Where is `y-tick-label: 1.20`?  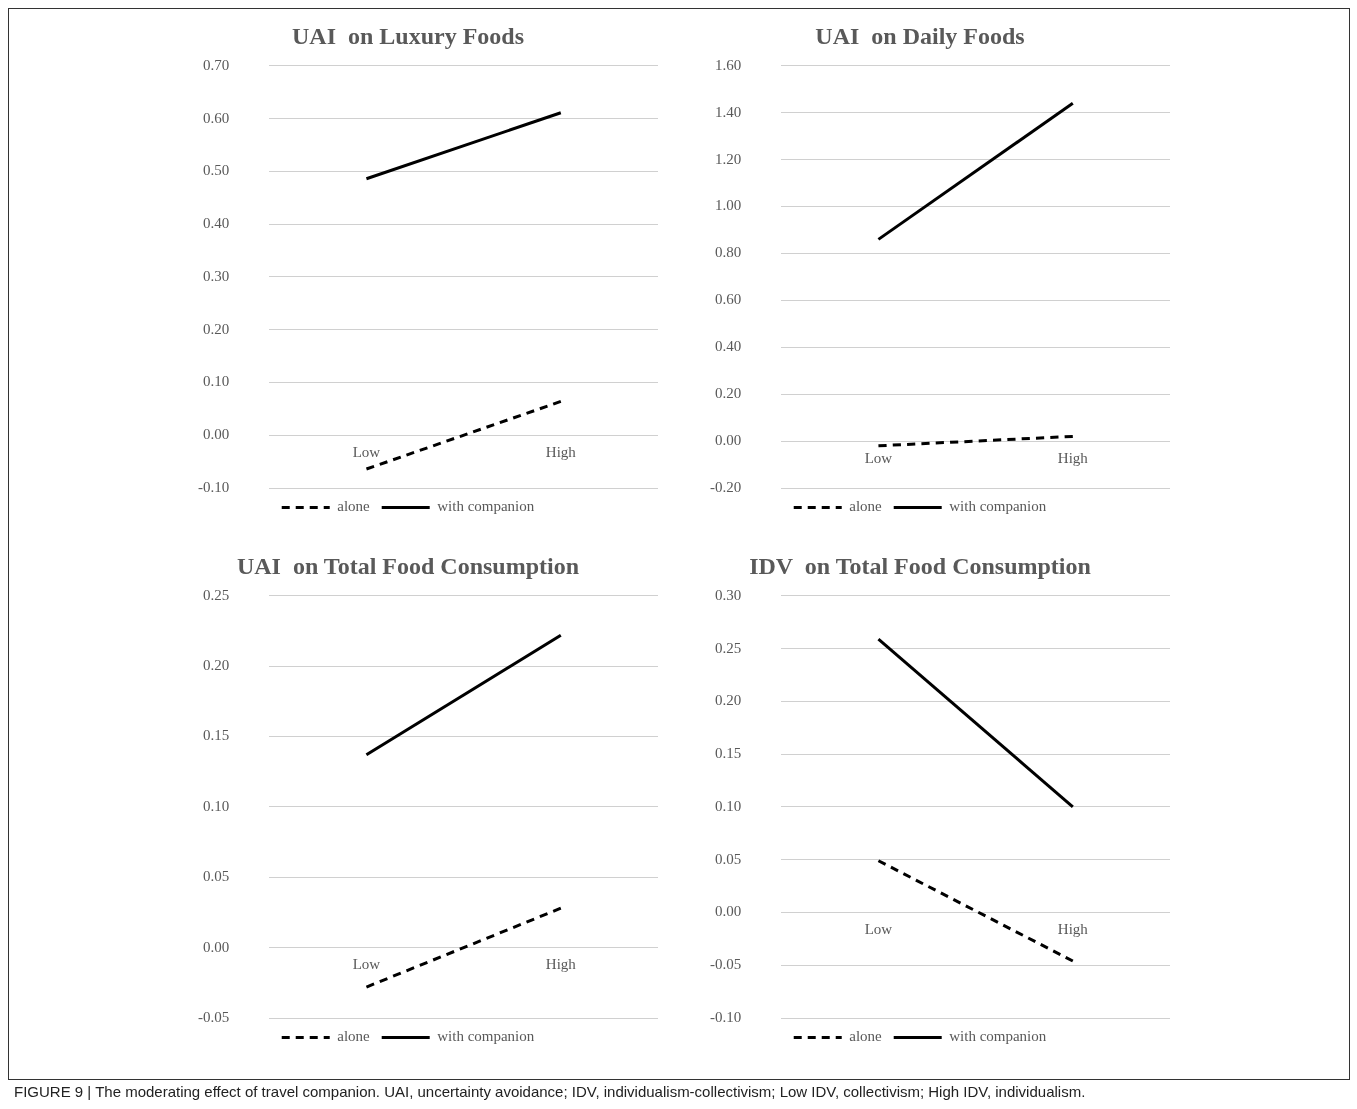
y-tick-label: 1.20 is located at coordinates (728, 158).